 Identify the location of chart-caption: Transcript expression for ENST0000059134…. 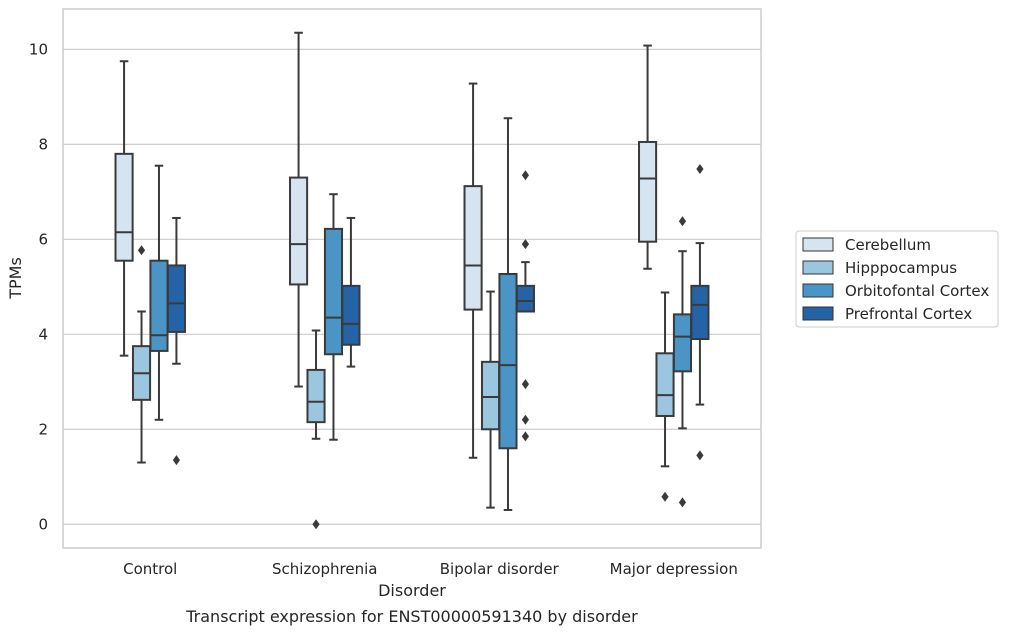
(411, 616).